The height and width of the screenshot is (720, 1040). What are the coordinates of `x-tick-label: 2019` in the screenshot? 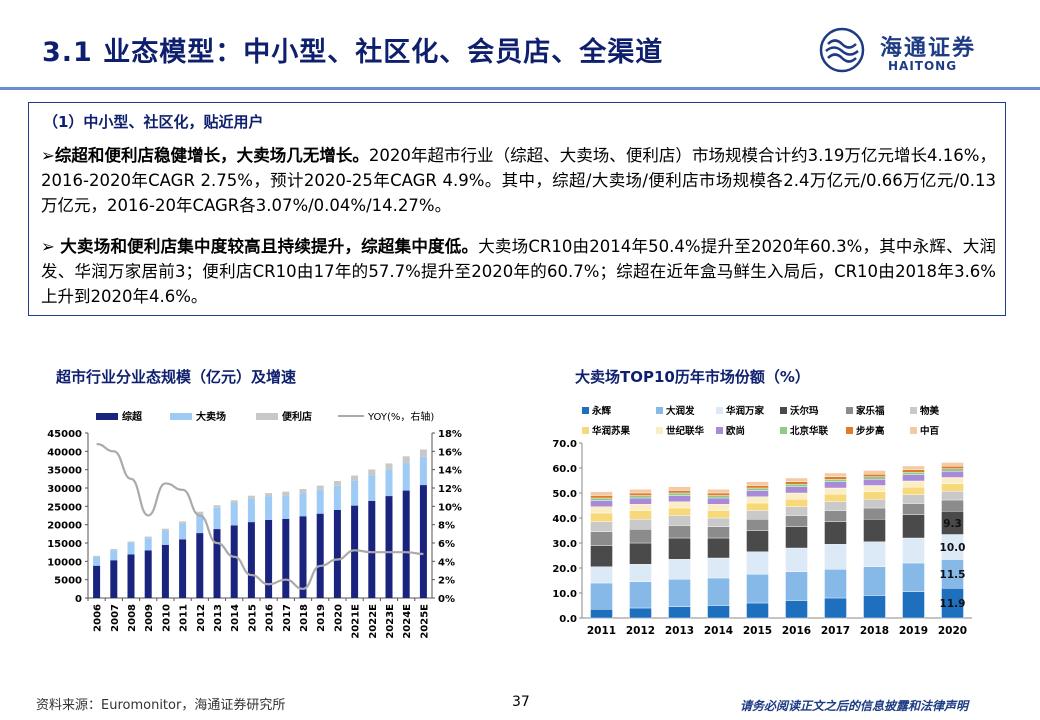 It's located at (321, 618).